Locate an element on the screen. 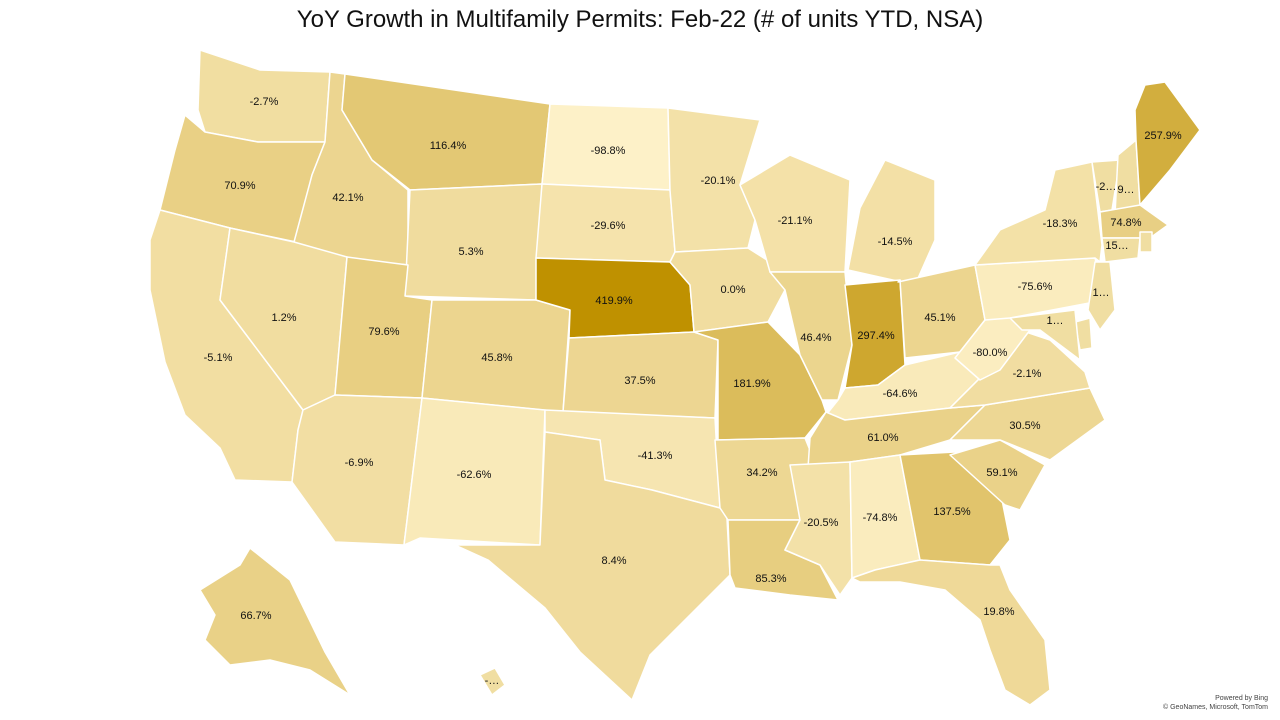 This screenshot has height=720, width=1280. state-label-wv: -80.0% is located at coordinates (990, 353).